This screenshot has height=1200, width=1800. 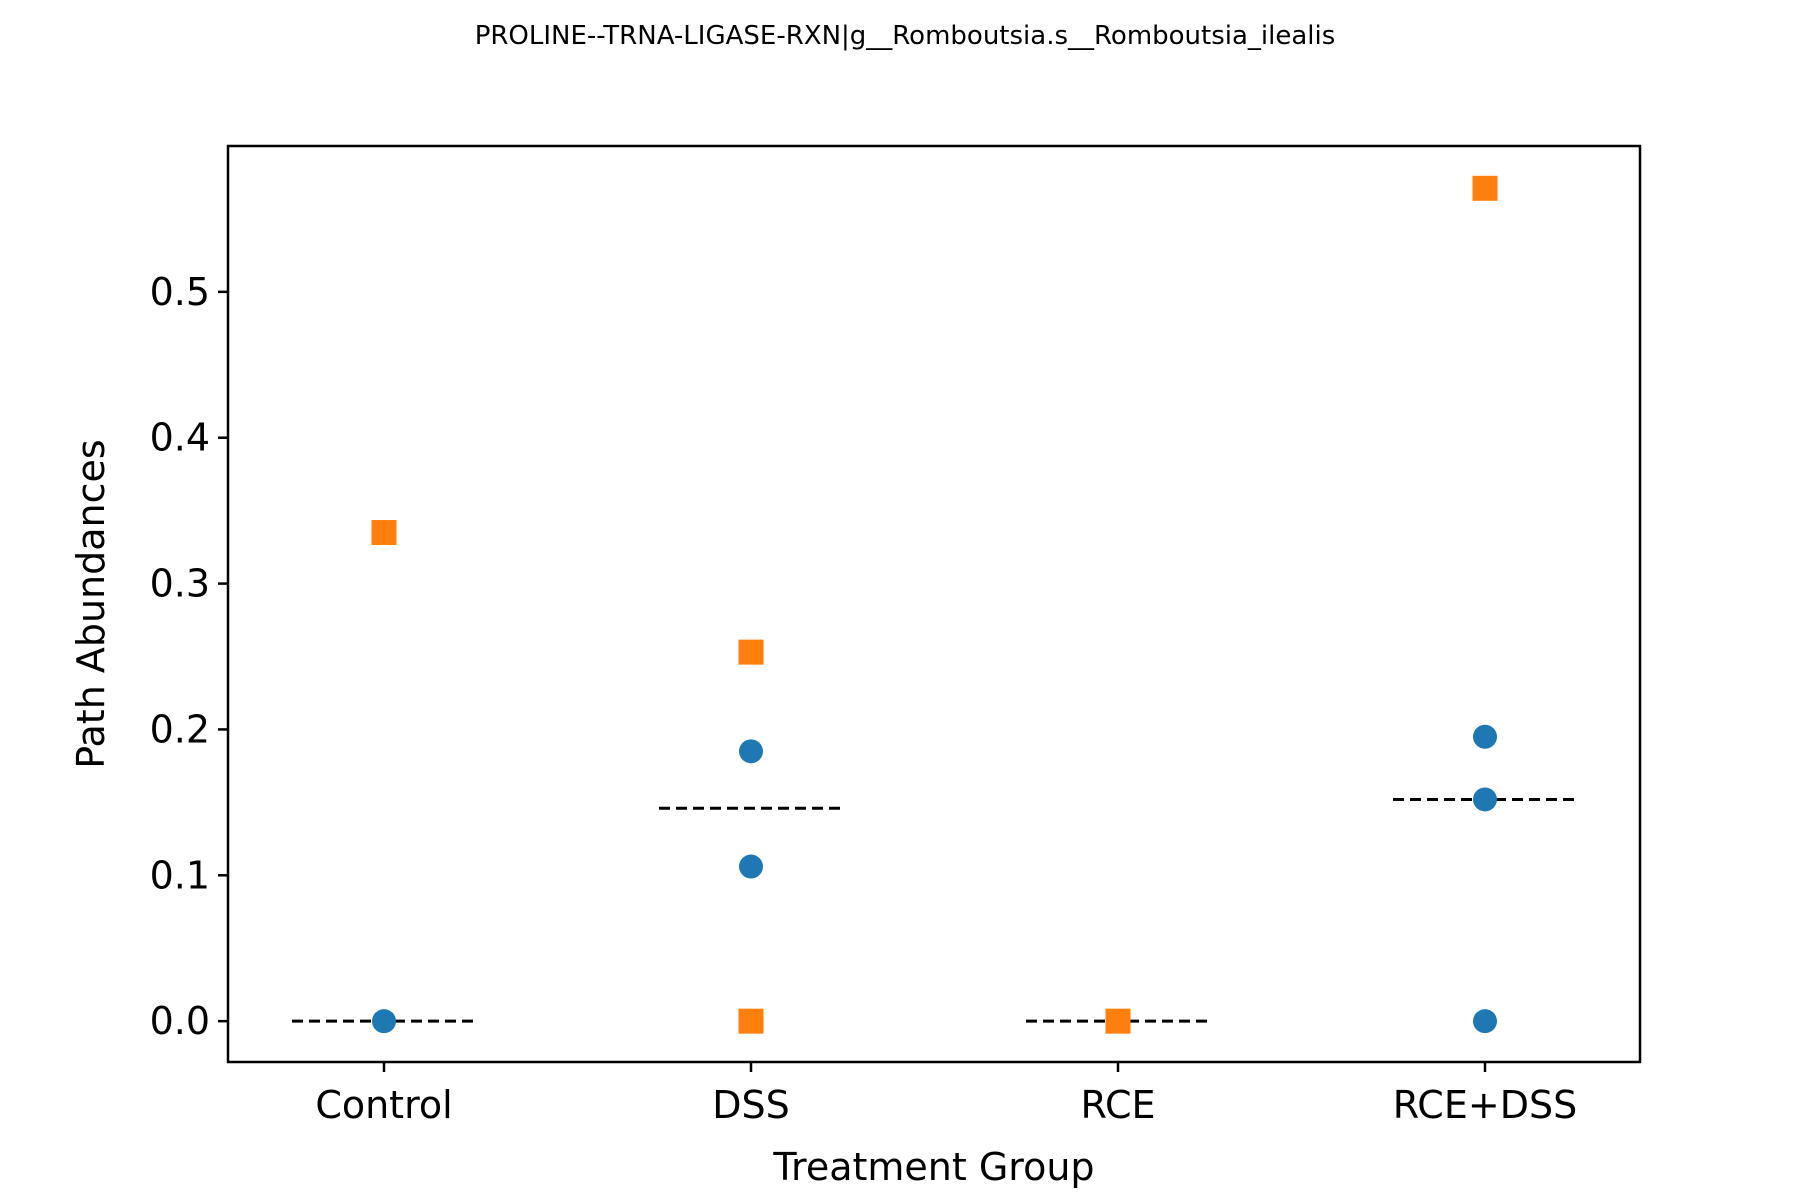 I want to click on y-tick-label: 0.0, so click(x=180, y=1021).